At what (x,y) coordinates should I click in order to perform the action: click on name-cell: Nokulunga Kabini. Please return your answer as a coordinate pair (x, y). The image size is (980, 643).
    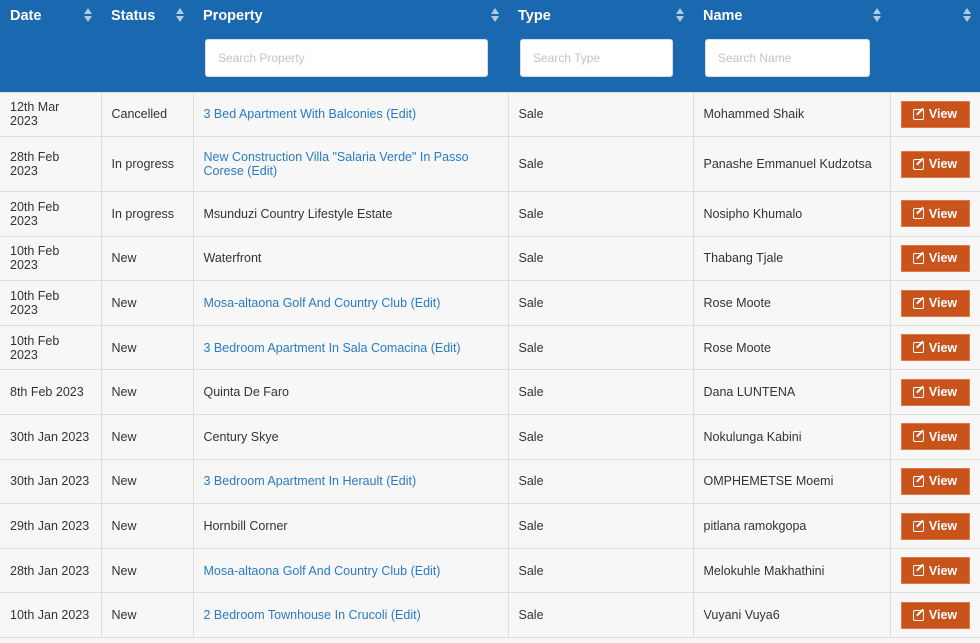
    Looking at the image, I should click on (791, 437).